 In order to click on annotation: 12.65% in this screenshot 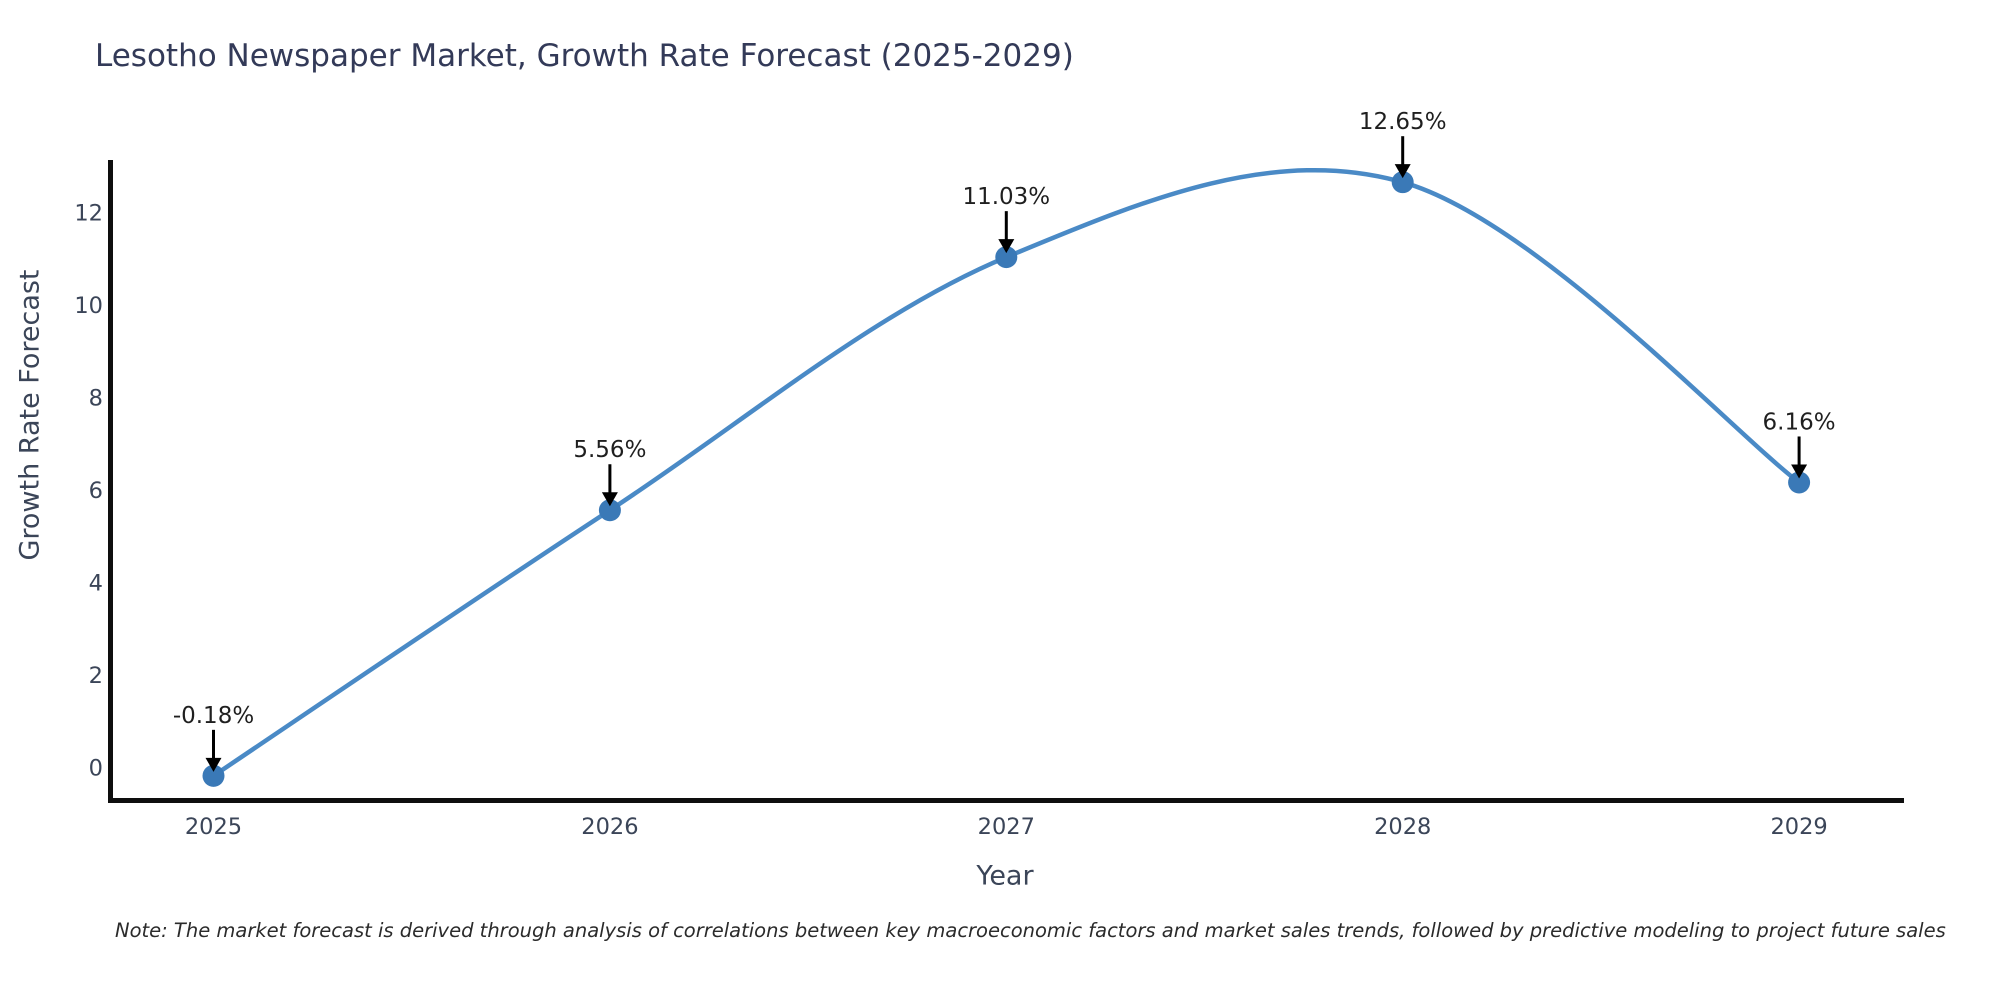, I will do `click(1403, 144)`.